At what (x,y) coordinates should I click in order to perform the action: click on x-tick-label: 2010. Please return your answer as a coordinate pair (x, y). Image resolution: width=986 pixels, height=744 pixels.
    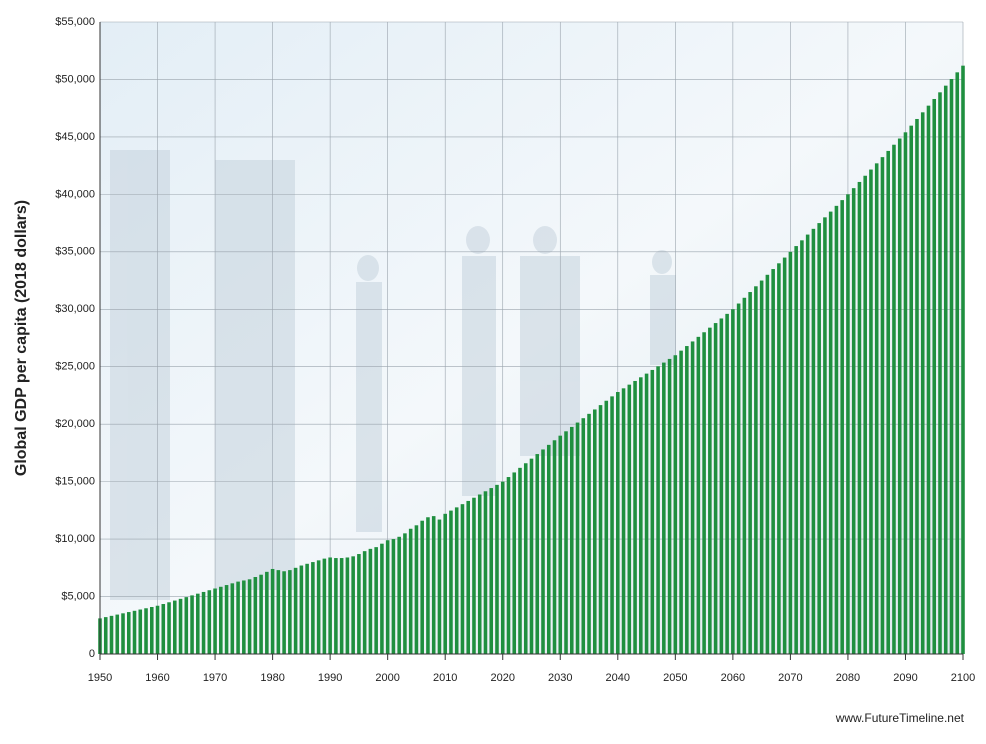
    Looking at the image, I should click on (445, 678).